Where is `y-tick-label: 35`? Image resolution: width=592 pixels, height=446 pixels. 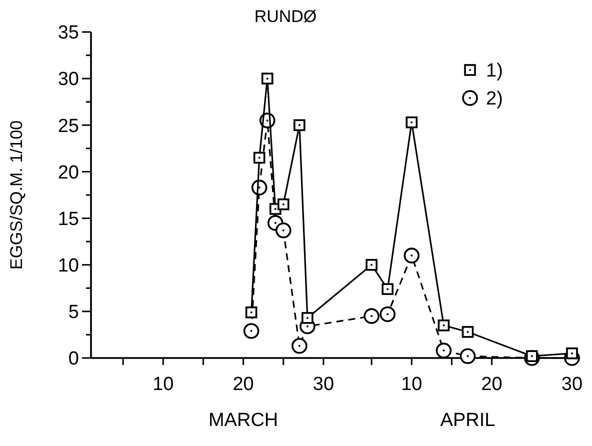
y-tick-label: 35 is located at coordinates (68, 33).